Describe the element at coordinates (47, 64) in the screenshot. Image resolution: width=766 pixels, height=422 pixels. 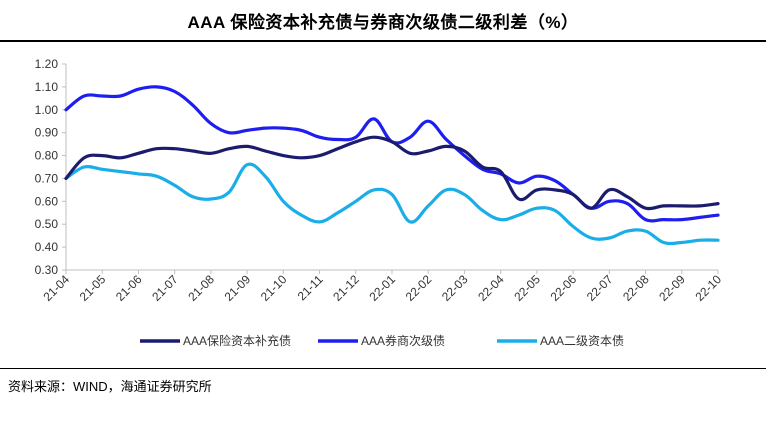
I see `y-tick-label: 1.20` at that location.